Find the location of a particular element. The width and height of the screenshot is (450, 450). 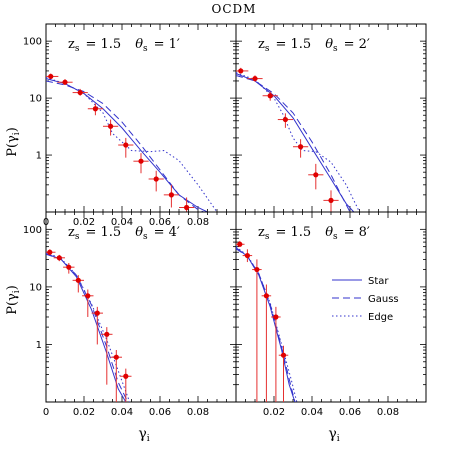

panel-annotation: zs = 1.5 θs = 2′ is located at coordinates (314, 45).